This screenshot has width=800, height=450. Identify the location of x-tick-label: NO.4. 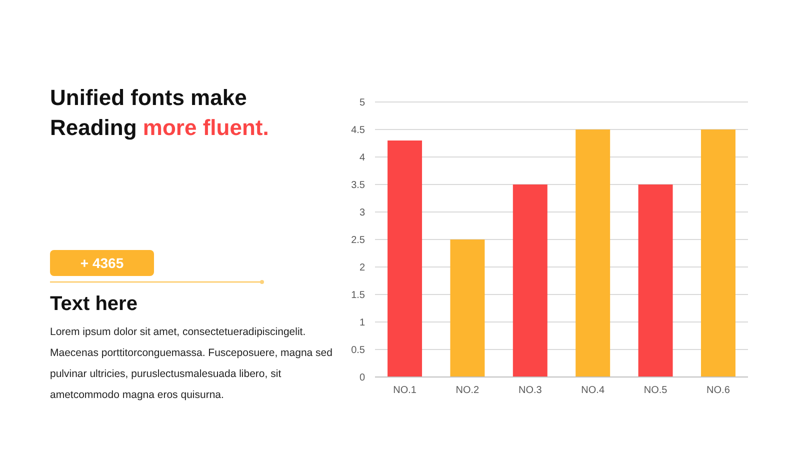
(593, 390).